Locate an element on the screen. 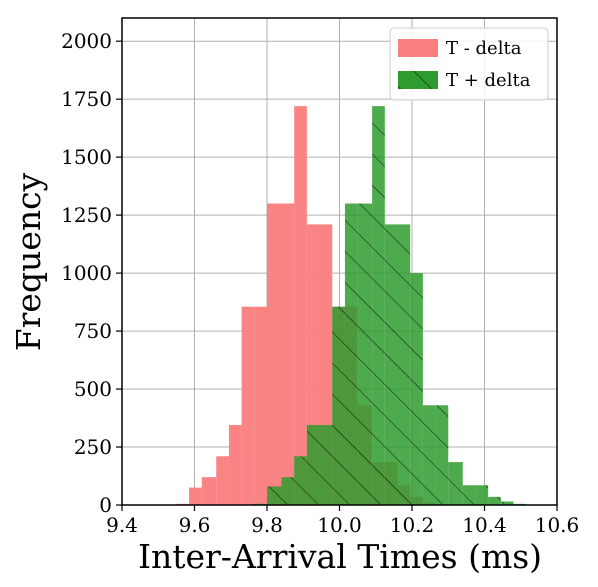  y-tick-label: 500 is located at coordinates (93, 389).